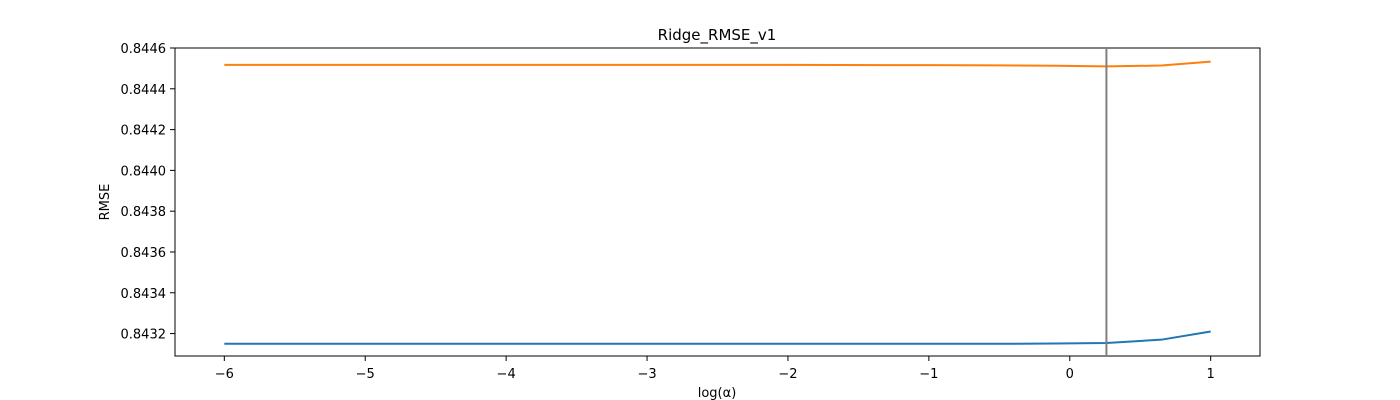  What do you see at coordinates (144, 90) in the screenshot?
I see `y-tick-label: 0.8444` at bounding box center [144, 90].